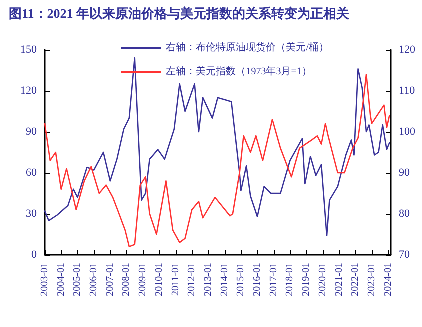 The height and width of the screenshot is (327, 422). What do you see at coordinates (32, 214) in the screenshot?
I see `y-tick-label: 30` at bounding box center [32, 214].